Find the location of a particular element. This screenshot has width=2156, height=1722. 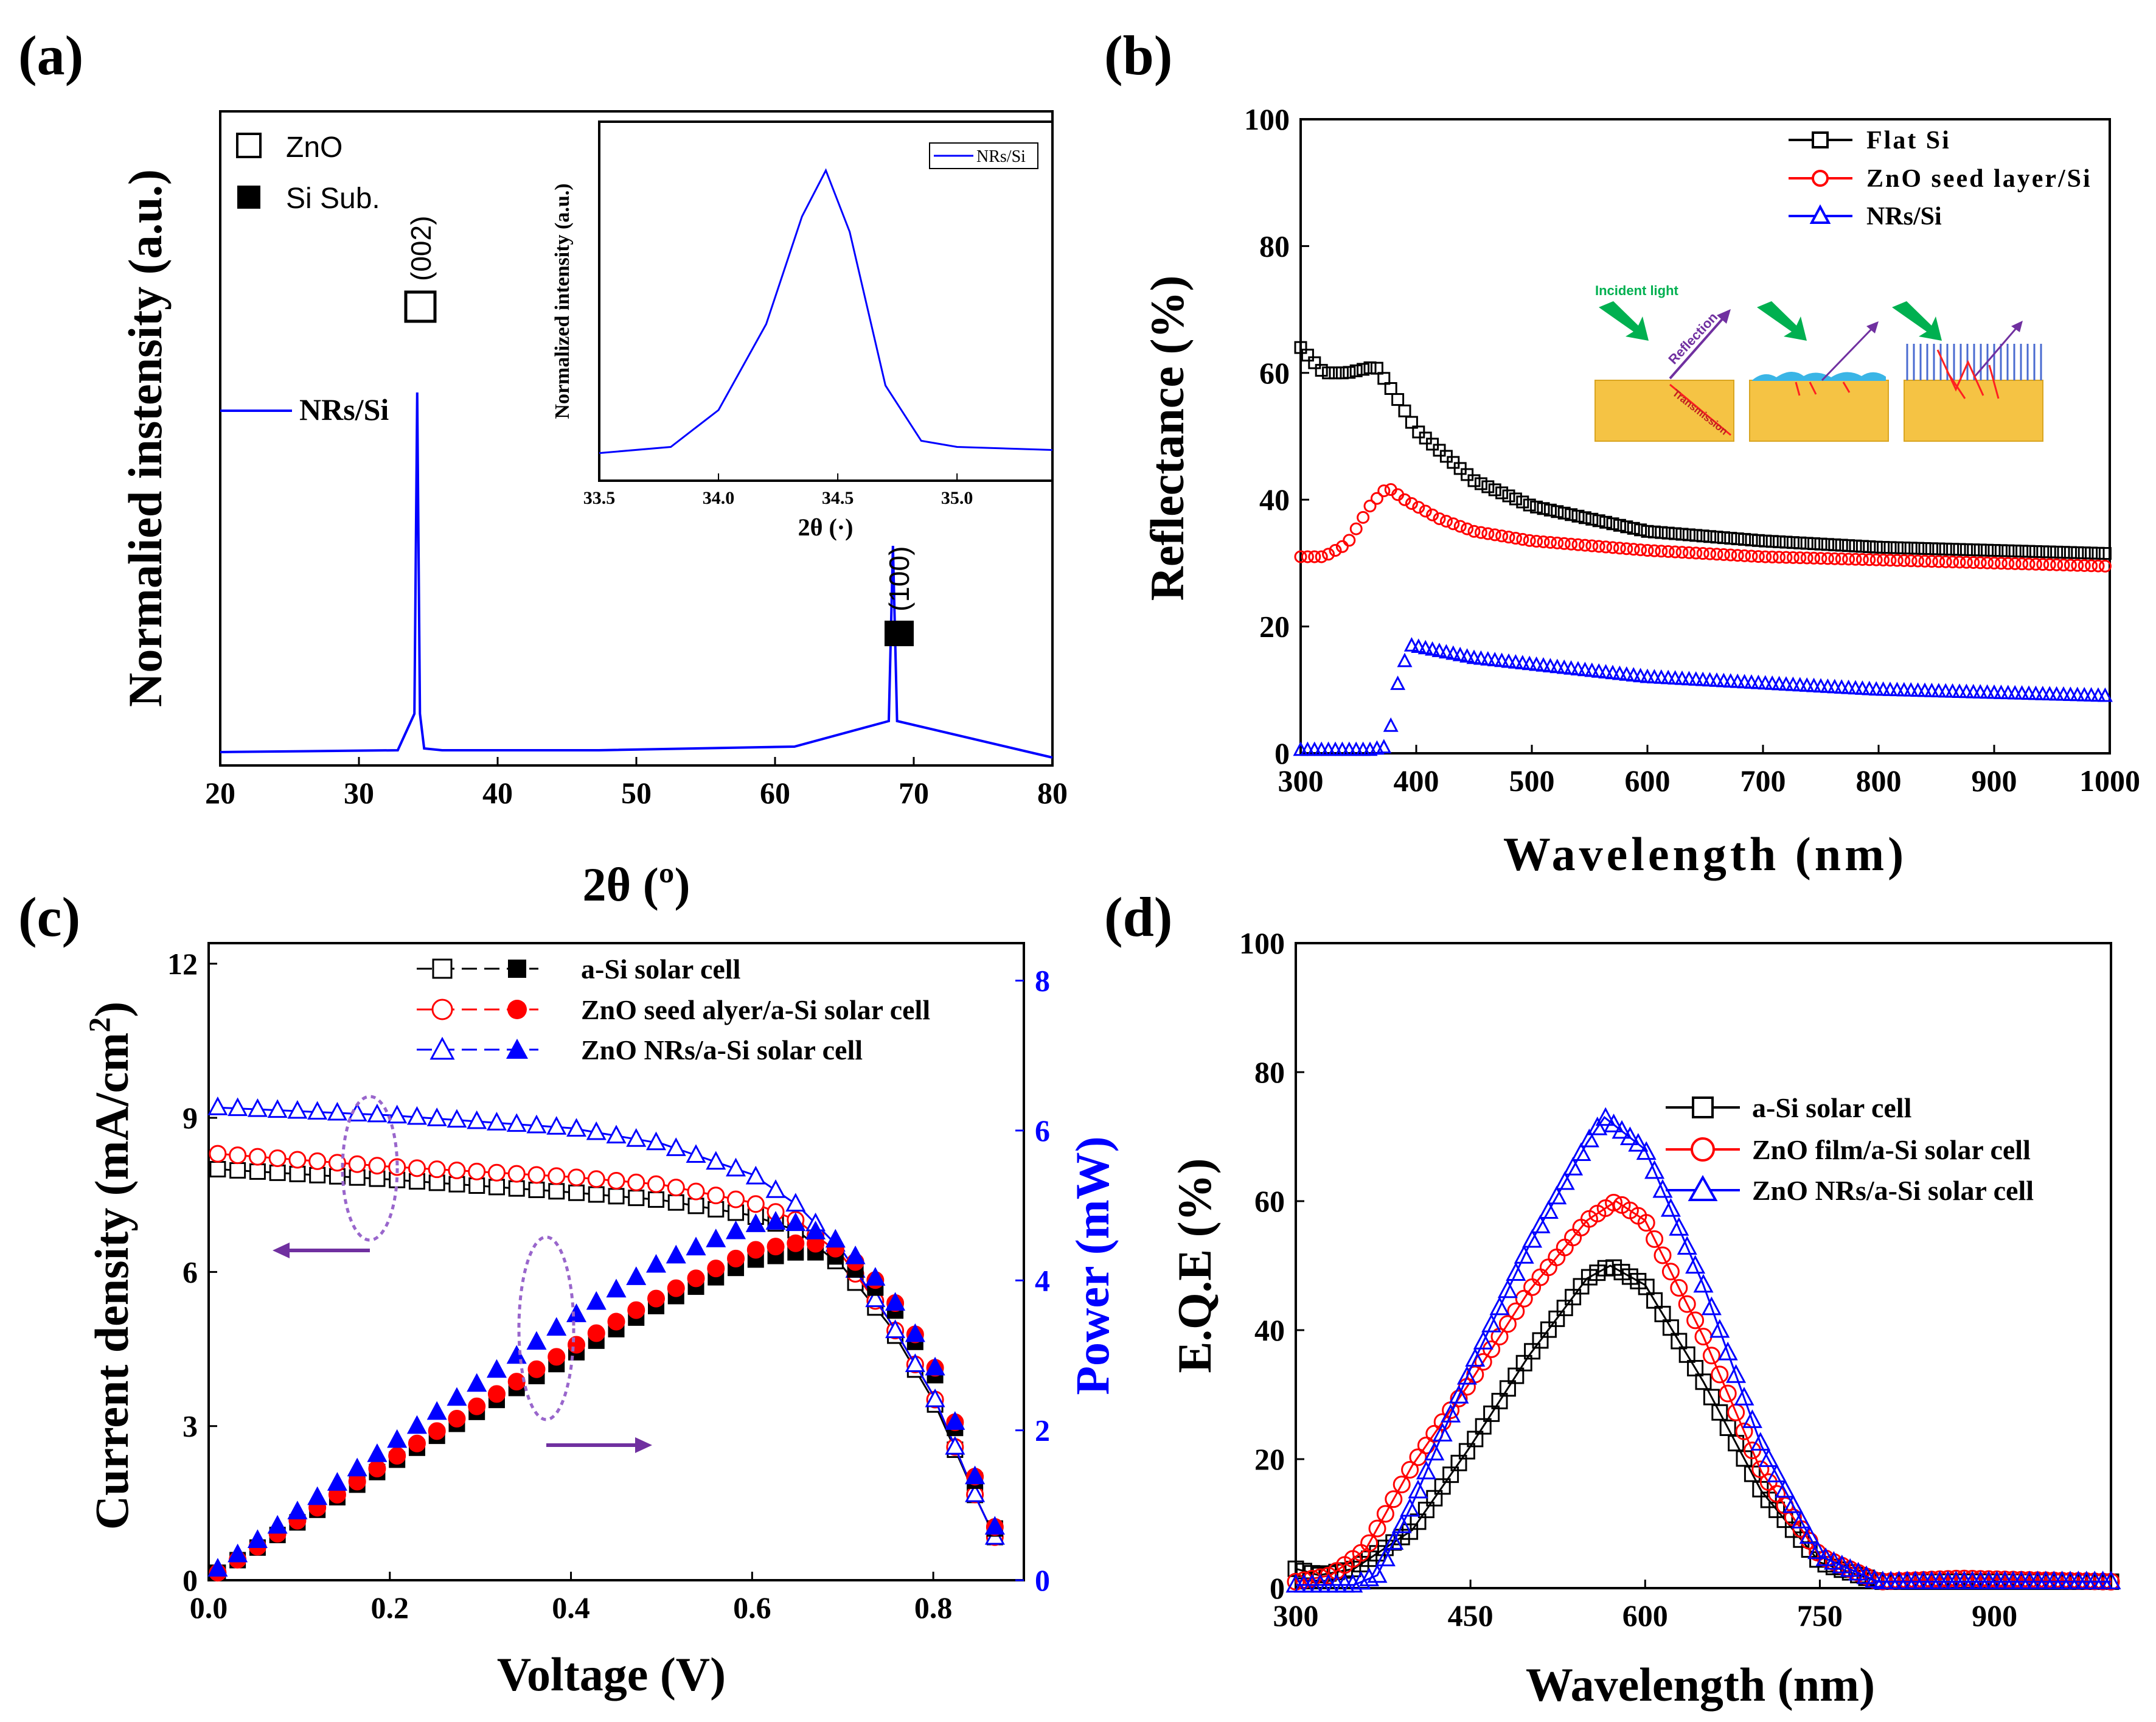

panel-b-y-label: Reflectance (%) is located at coordinates (1167, 438).